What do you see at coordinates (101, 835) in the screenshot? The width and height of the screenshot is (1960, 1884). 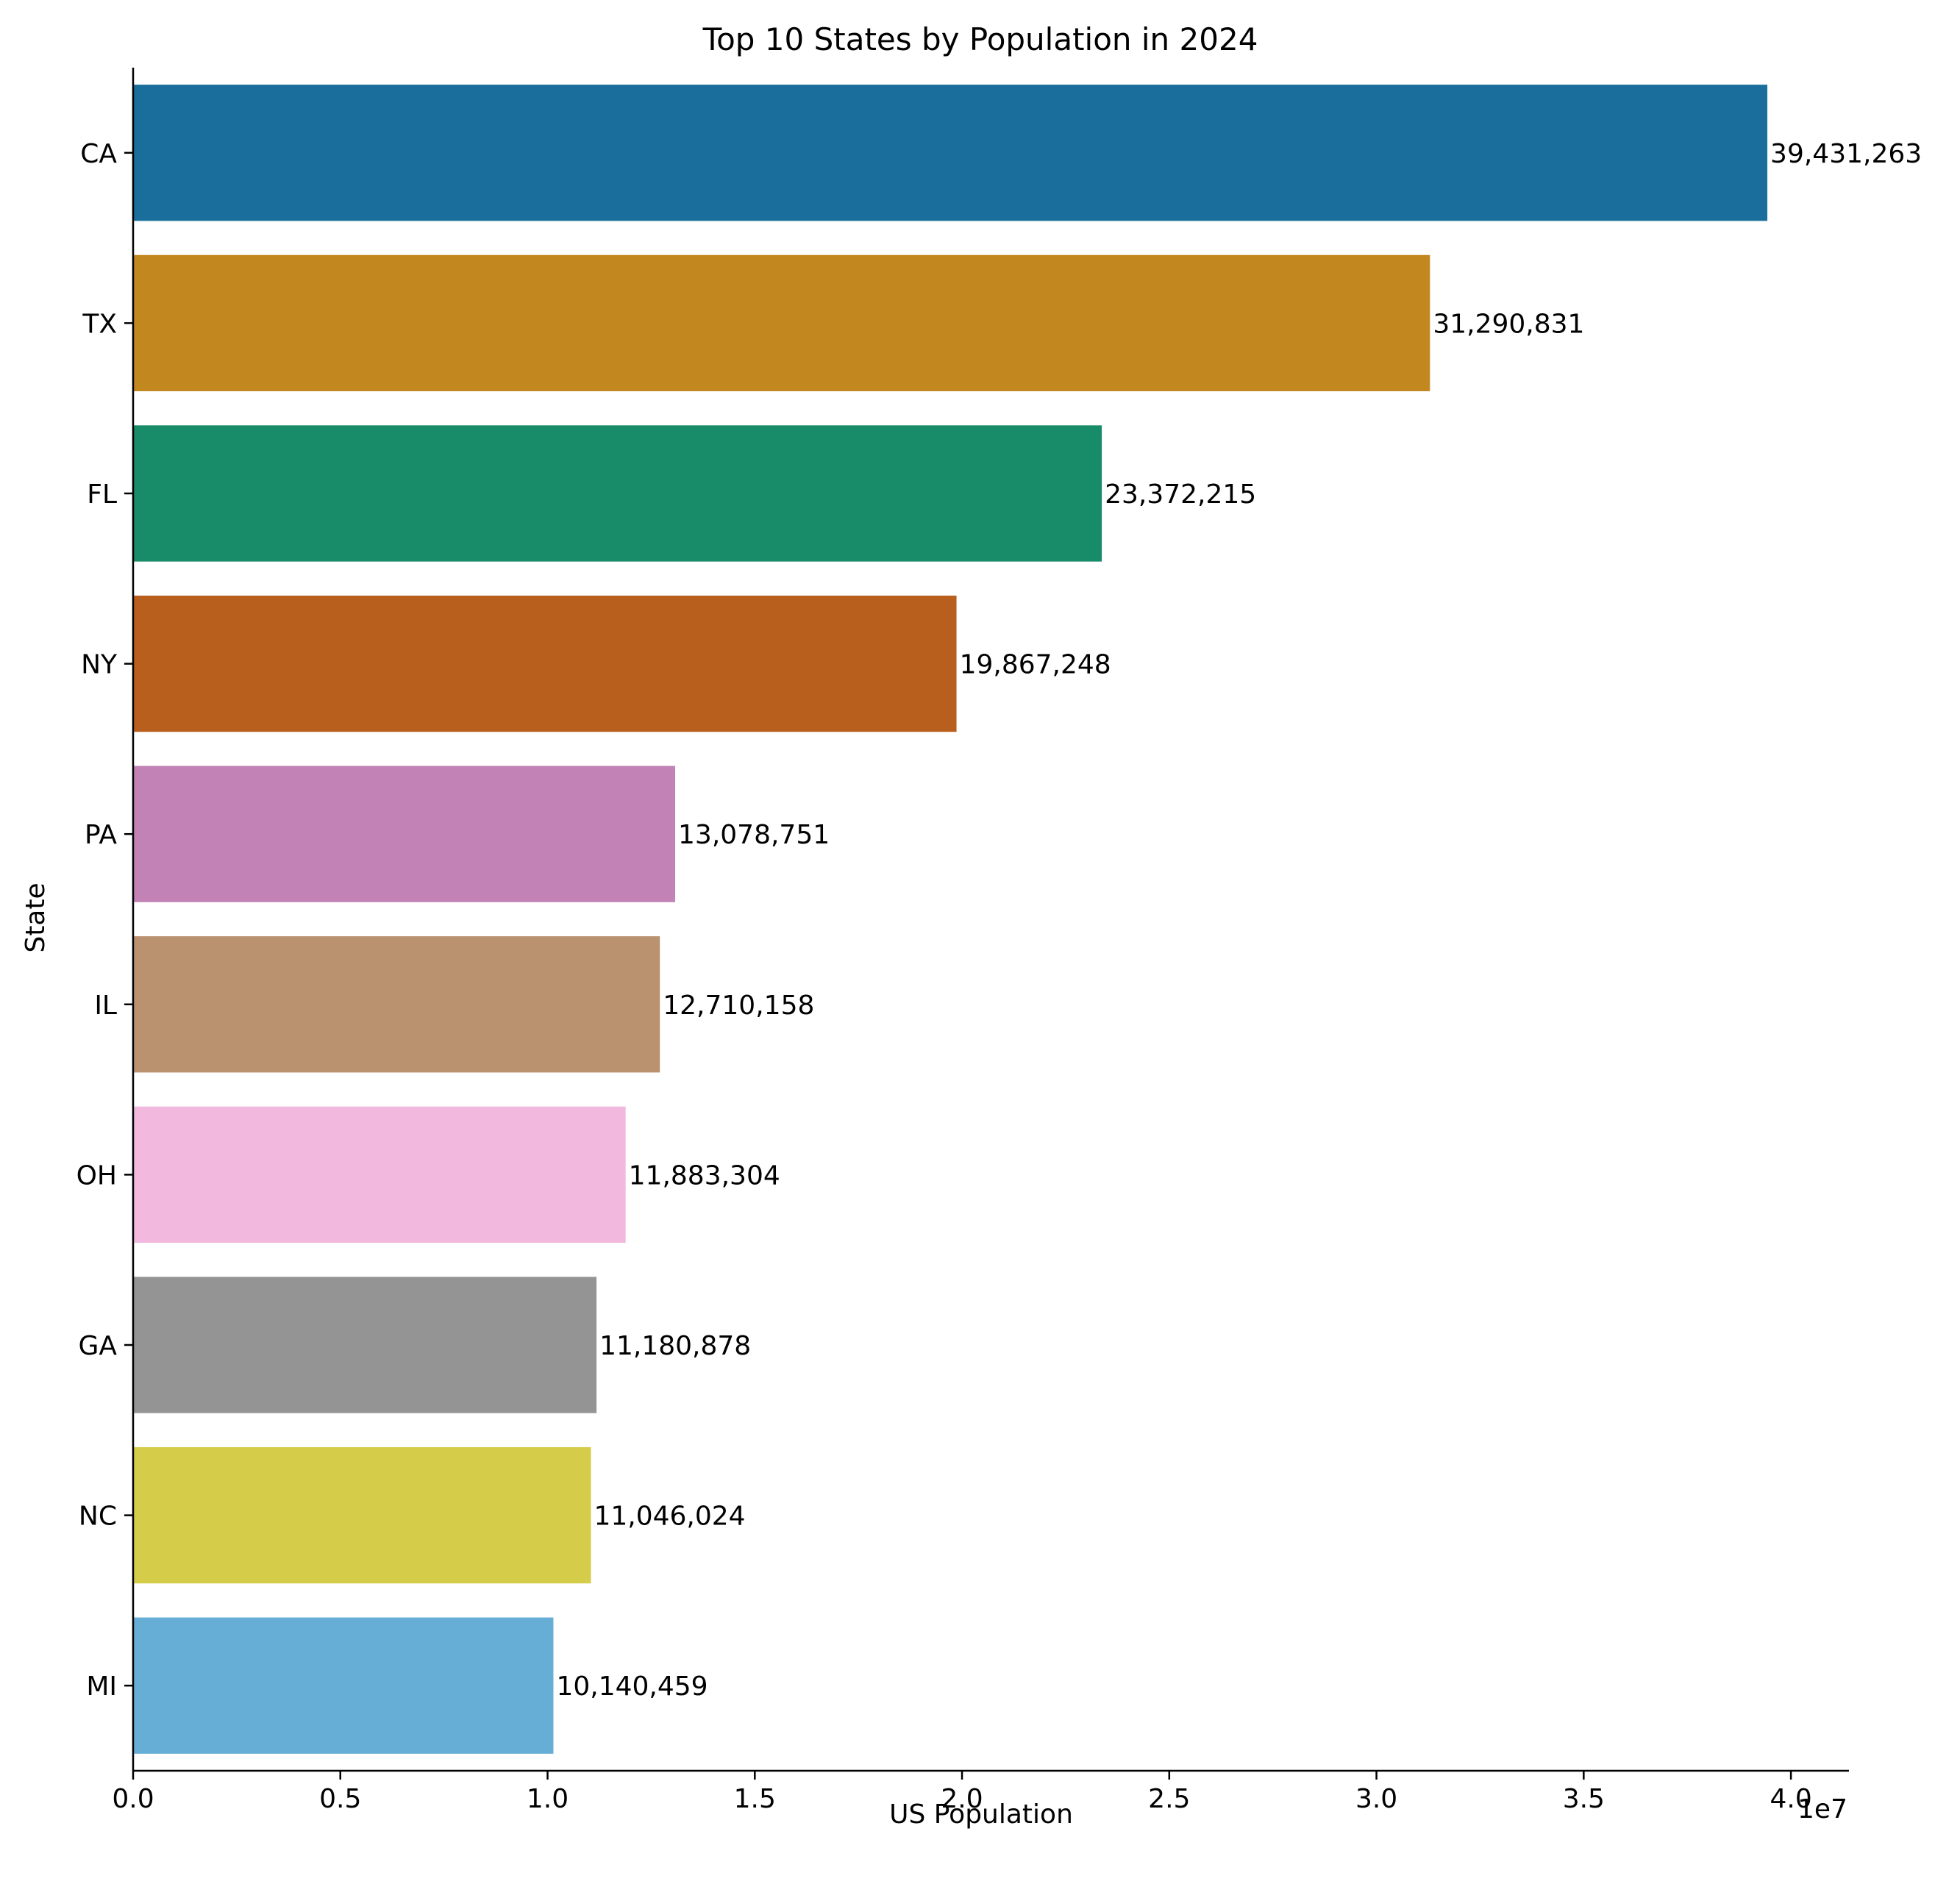 I see `y-tick-label-pa: PA` at bounding box center [101, 835].